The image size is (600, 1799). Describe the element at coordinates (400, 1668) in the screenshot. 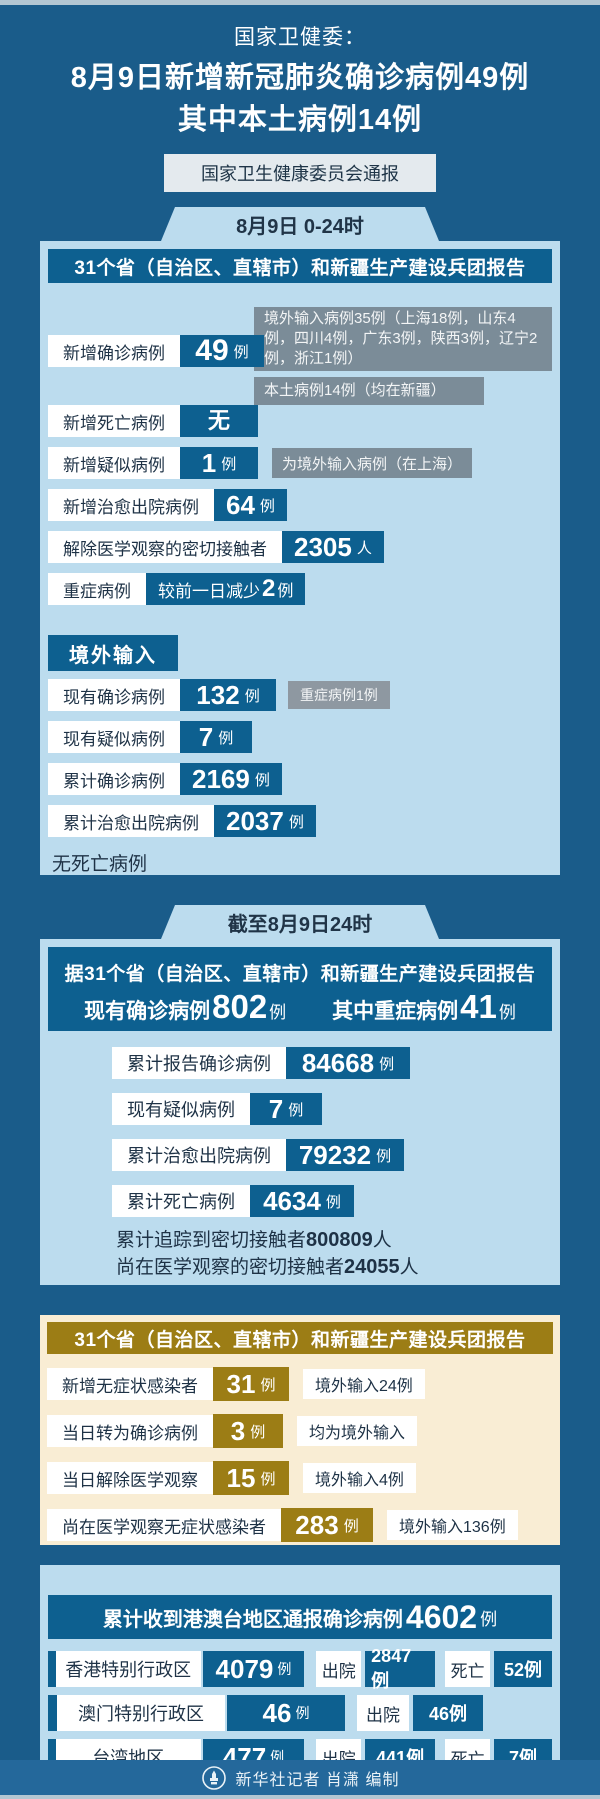

I see `discharged-value: 2847例` at that location.